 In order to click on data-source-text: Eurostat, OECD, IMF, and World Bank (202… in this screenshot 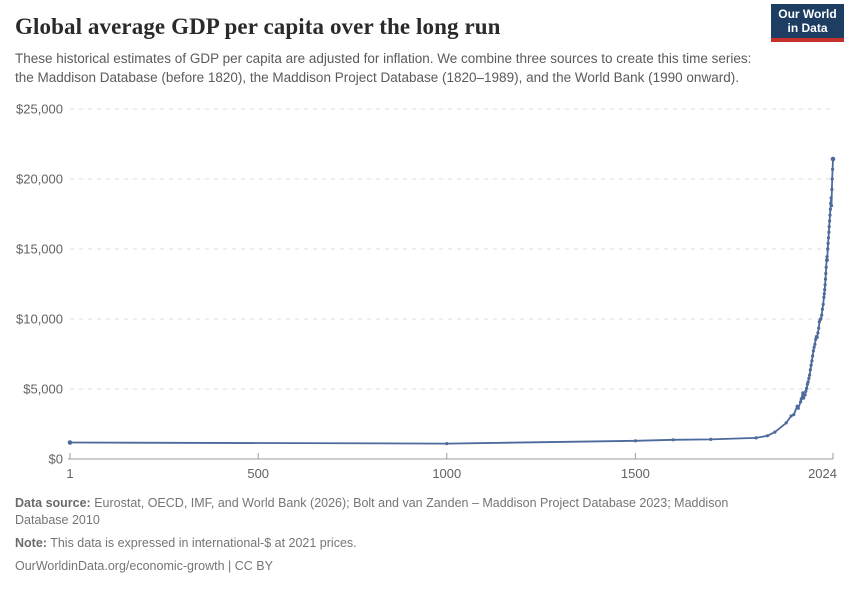, I will do `click(372, 511)`.